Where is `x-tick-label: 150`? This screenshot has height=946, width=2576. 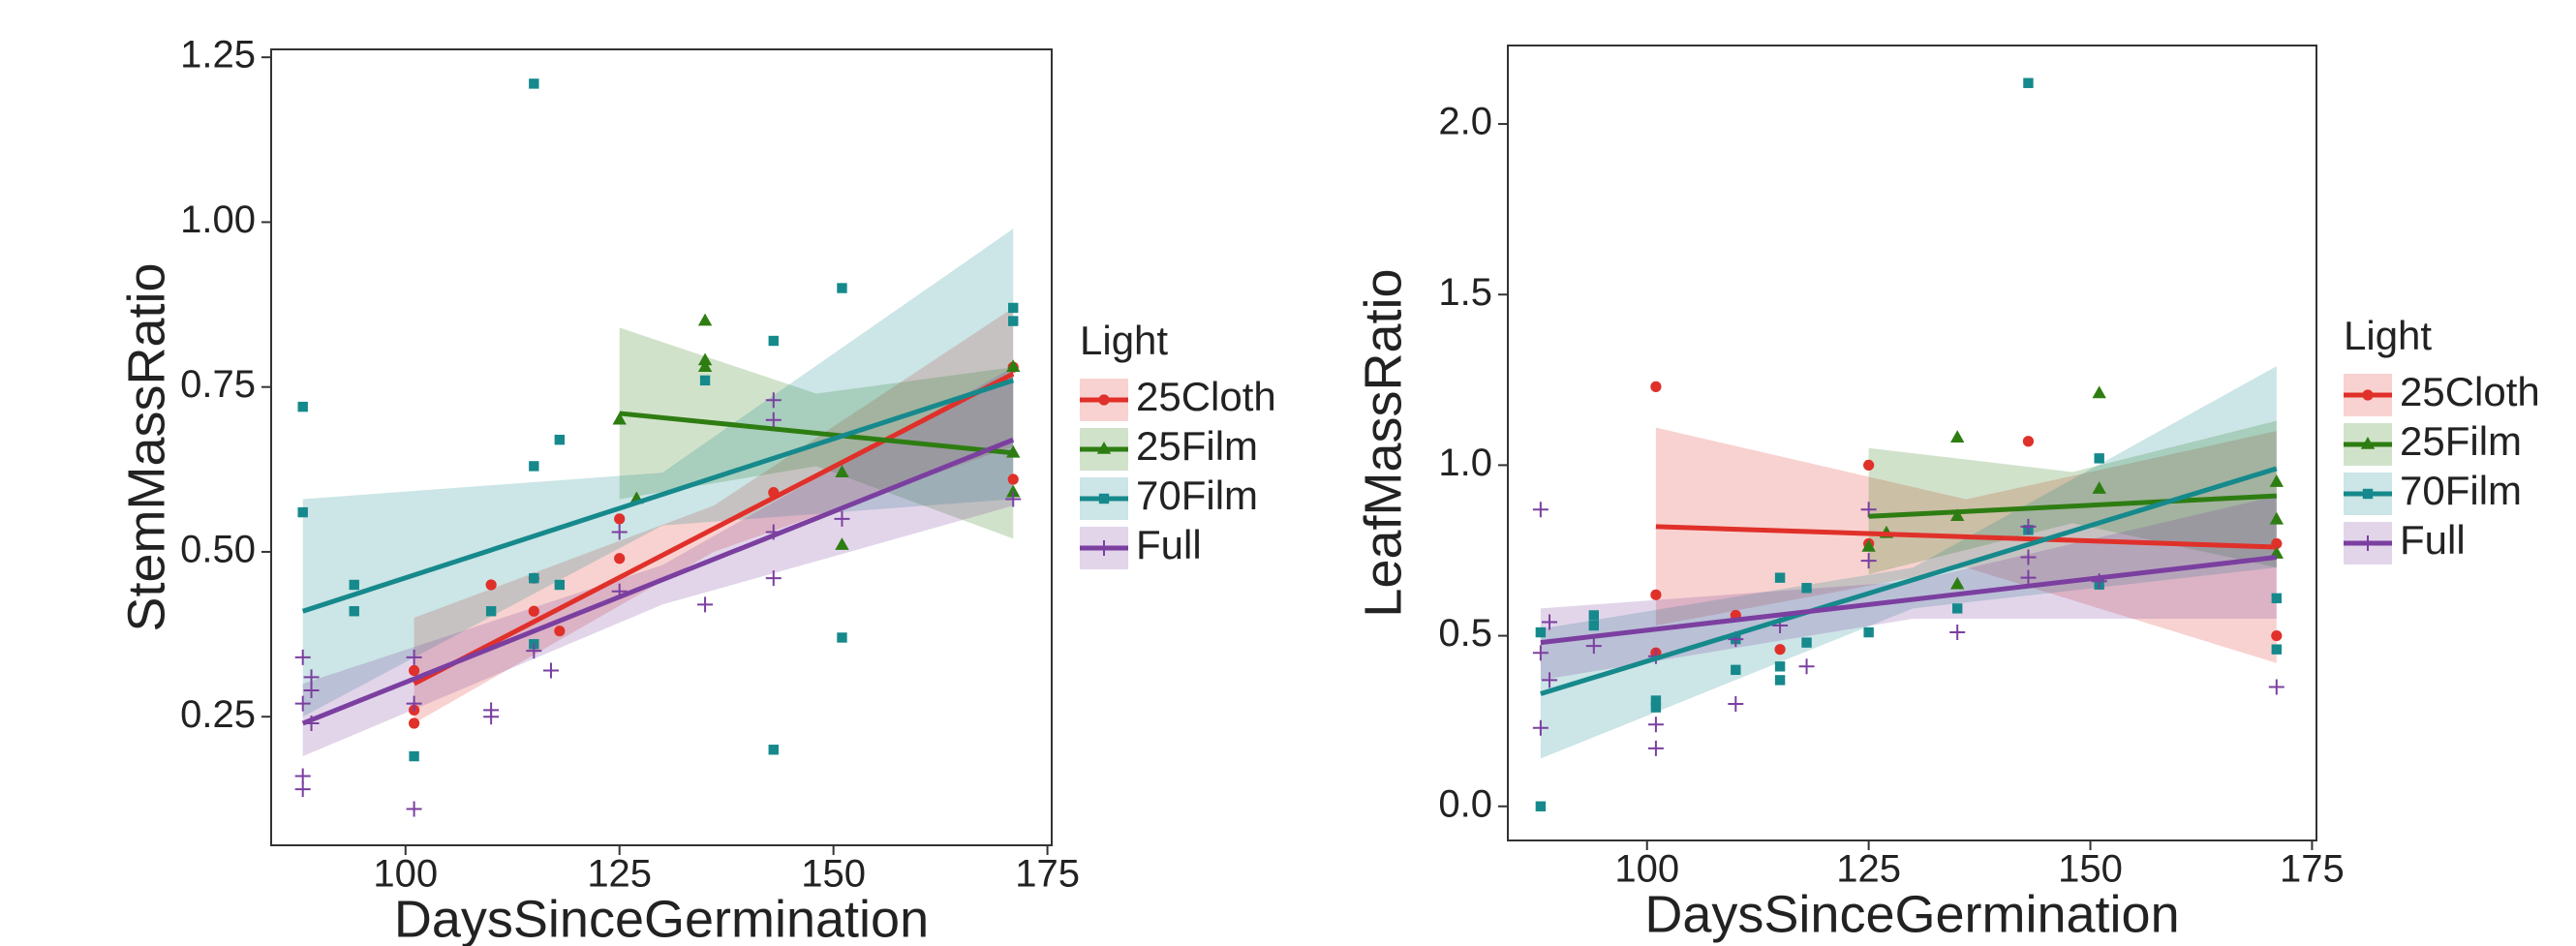 x-tick-label: 150 is located at coordinates (833, 874).